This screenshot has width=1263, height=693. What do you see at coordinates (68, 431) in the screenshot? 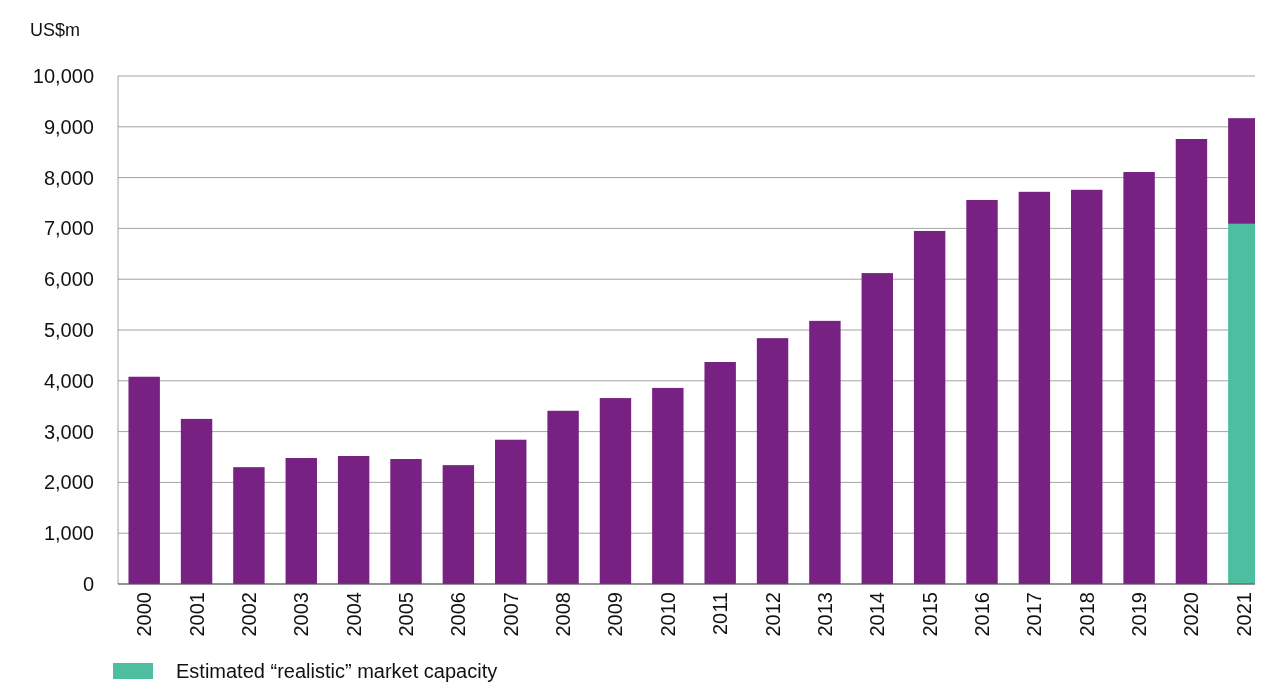
I see `y-tick-label: 3,000` at bounding box center [68, 431].